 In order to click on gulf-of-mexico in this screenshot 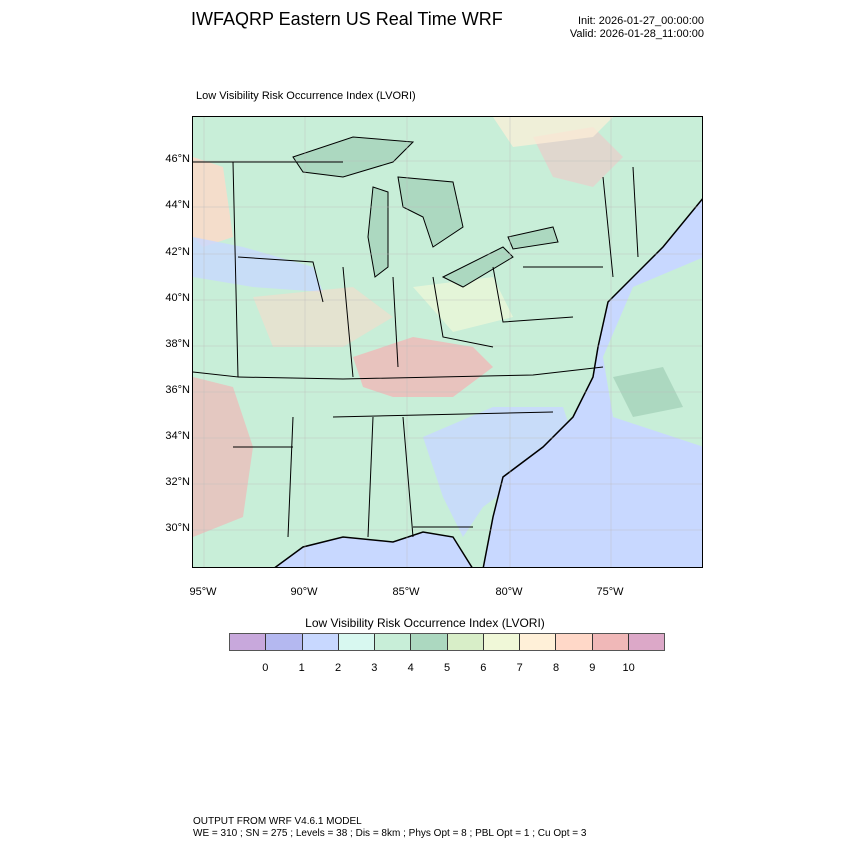, I will do `click(373, 549)`.